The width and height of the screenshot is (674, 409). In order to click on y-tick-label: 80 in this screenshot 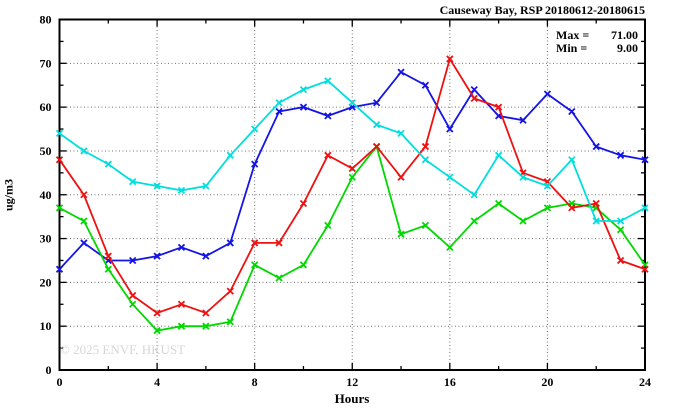, I will do `click(46, 20)`.